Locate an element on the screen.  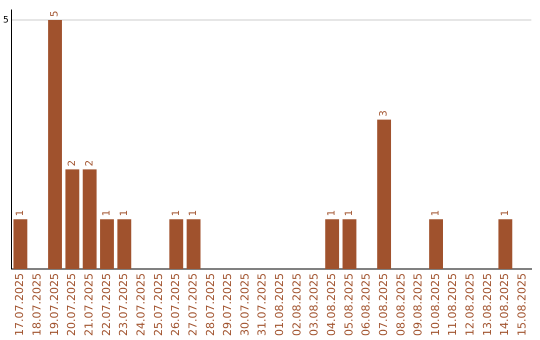
x-tick-label: 04.08.2025 is located at coordinates (331, 304).